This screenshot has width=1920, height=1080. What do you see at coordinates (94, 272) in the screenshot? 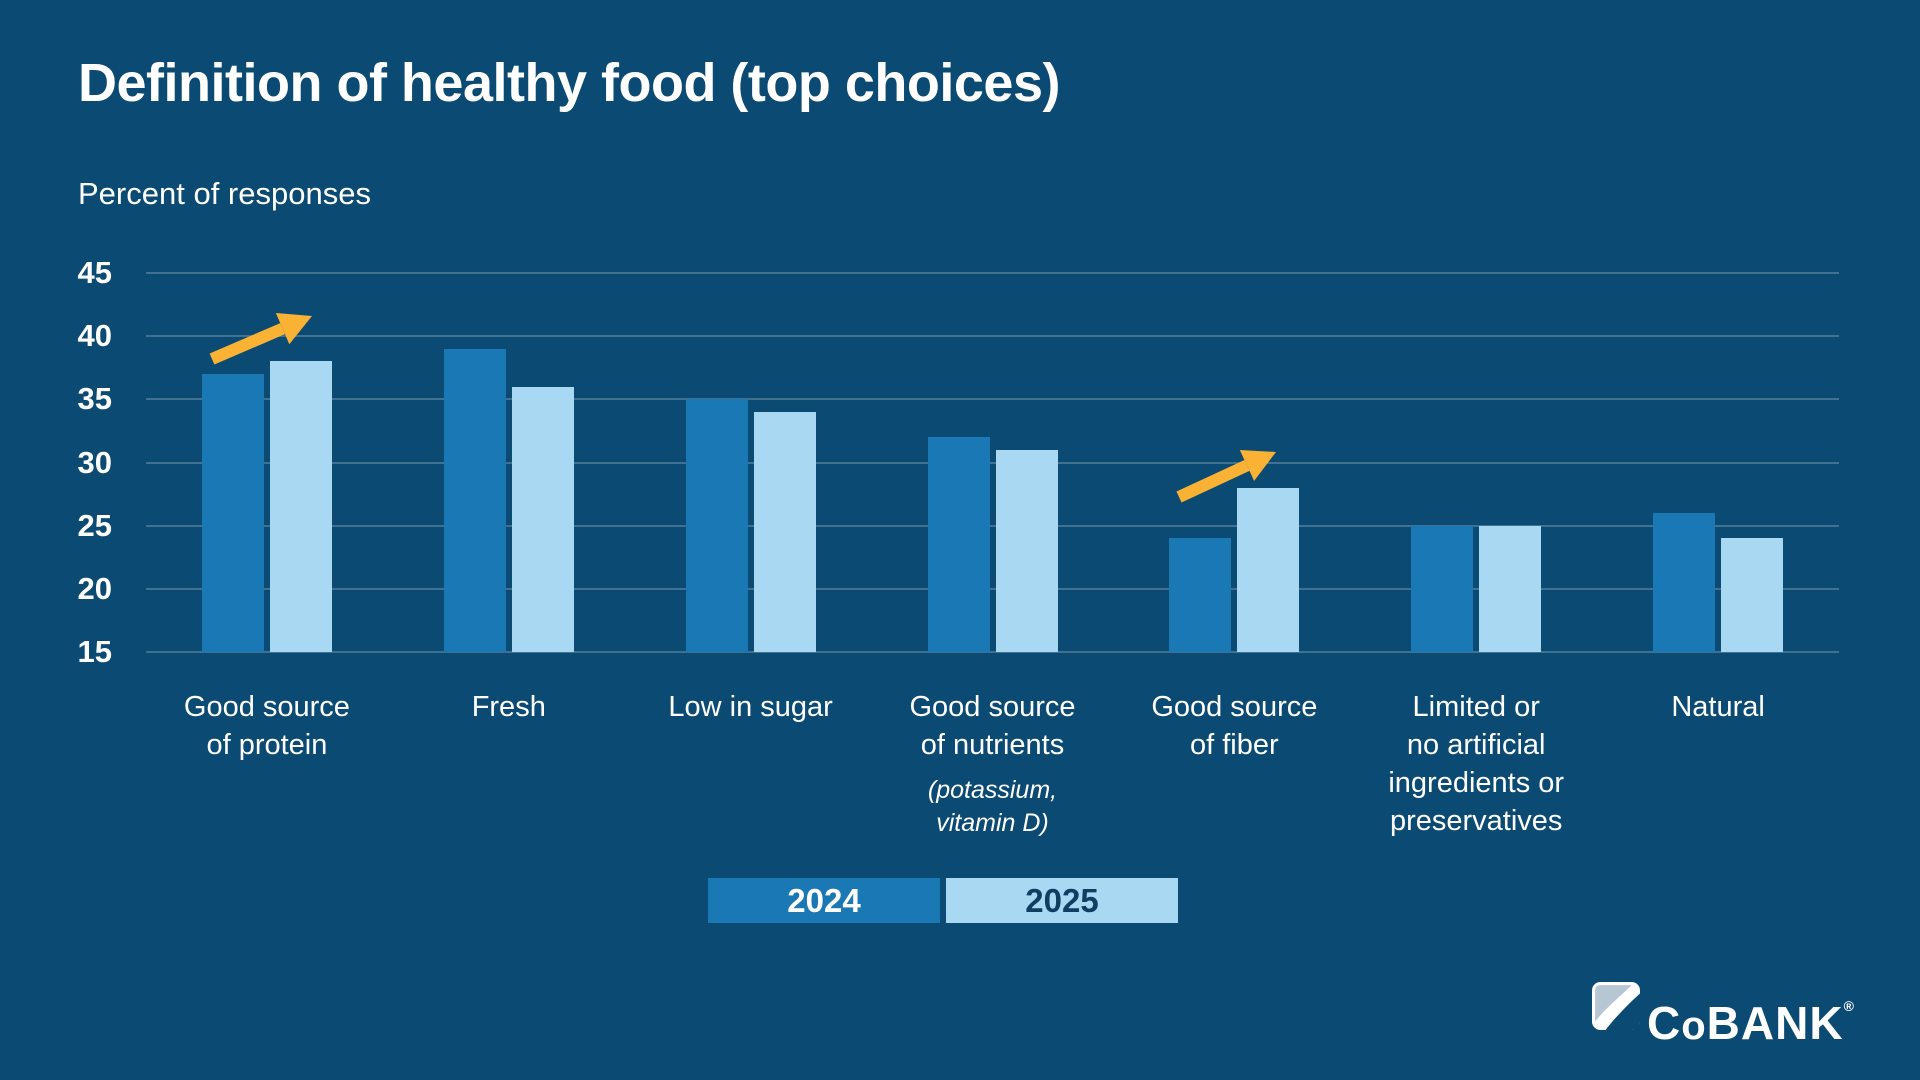
I see `y-tick-label-45: 45` at bounding box center [94, 272].